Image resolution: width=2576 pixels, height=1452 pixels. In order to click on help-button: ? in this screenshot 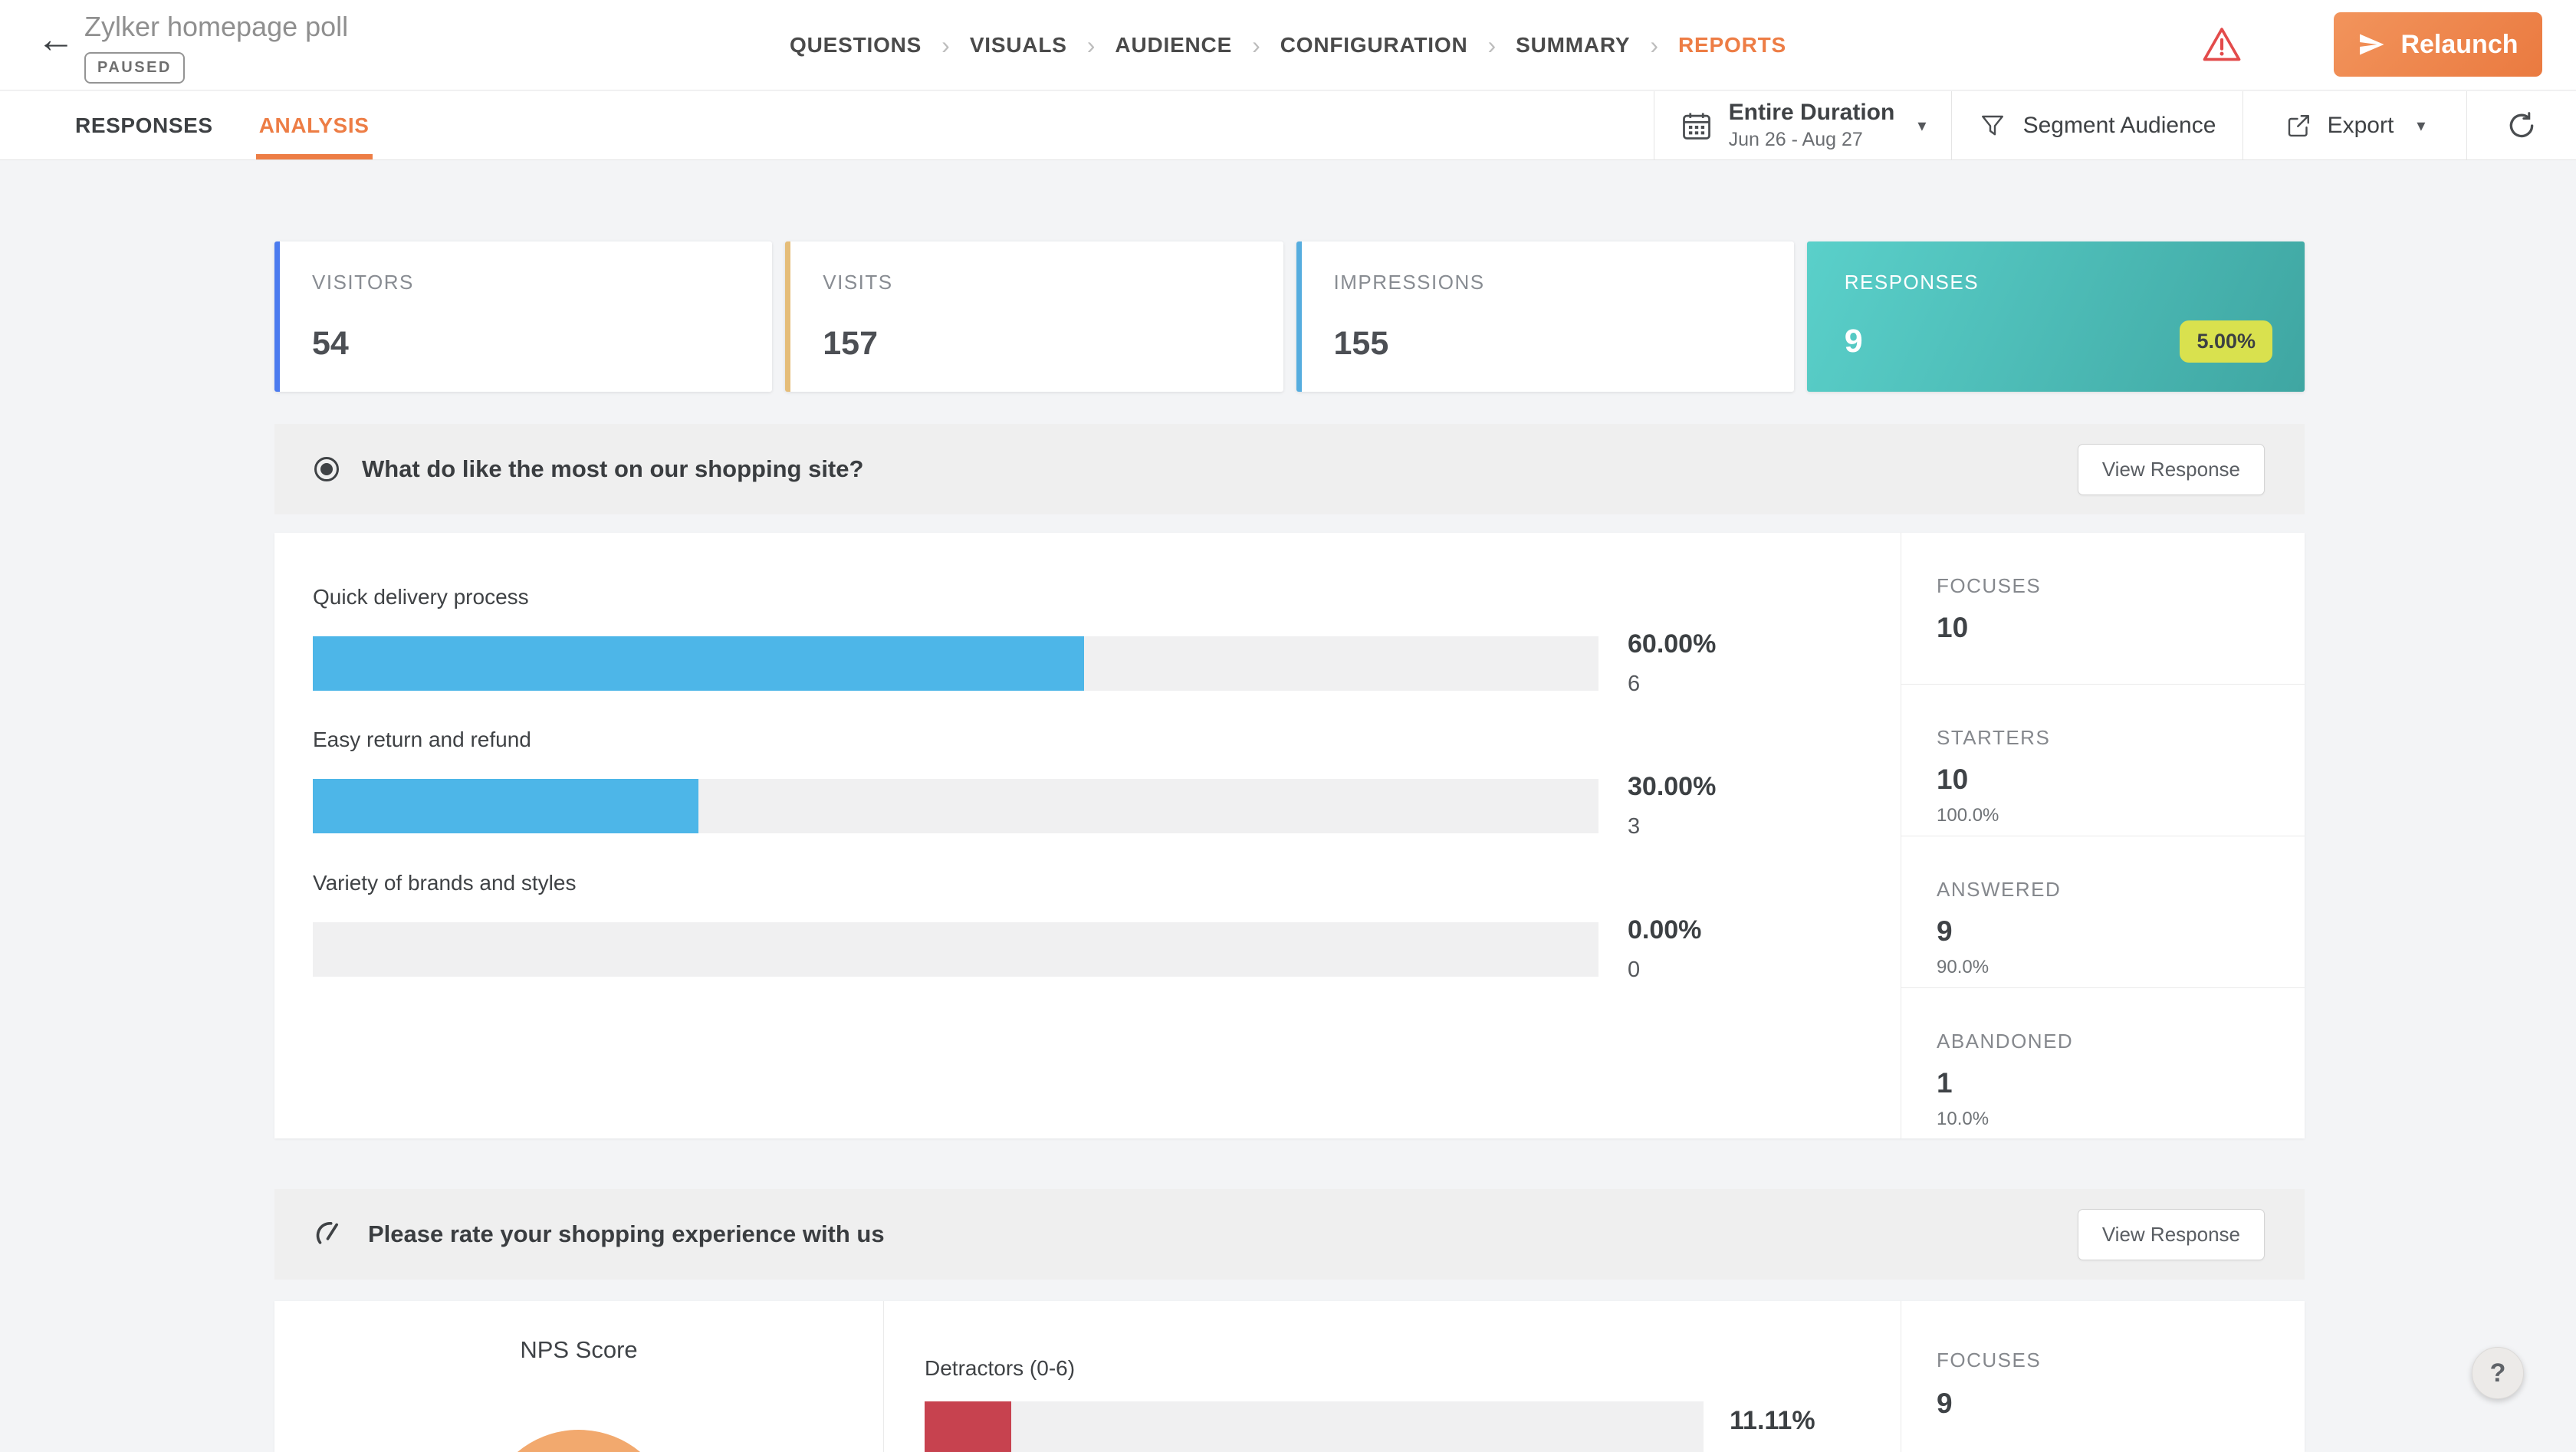, I will do `click(2498, 1373)`.